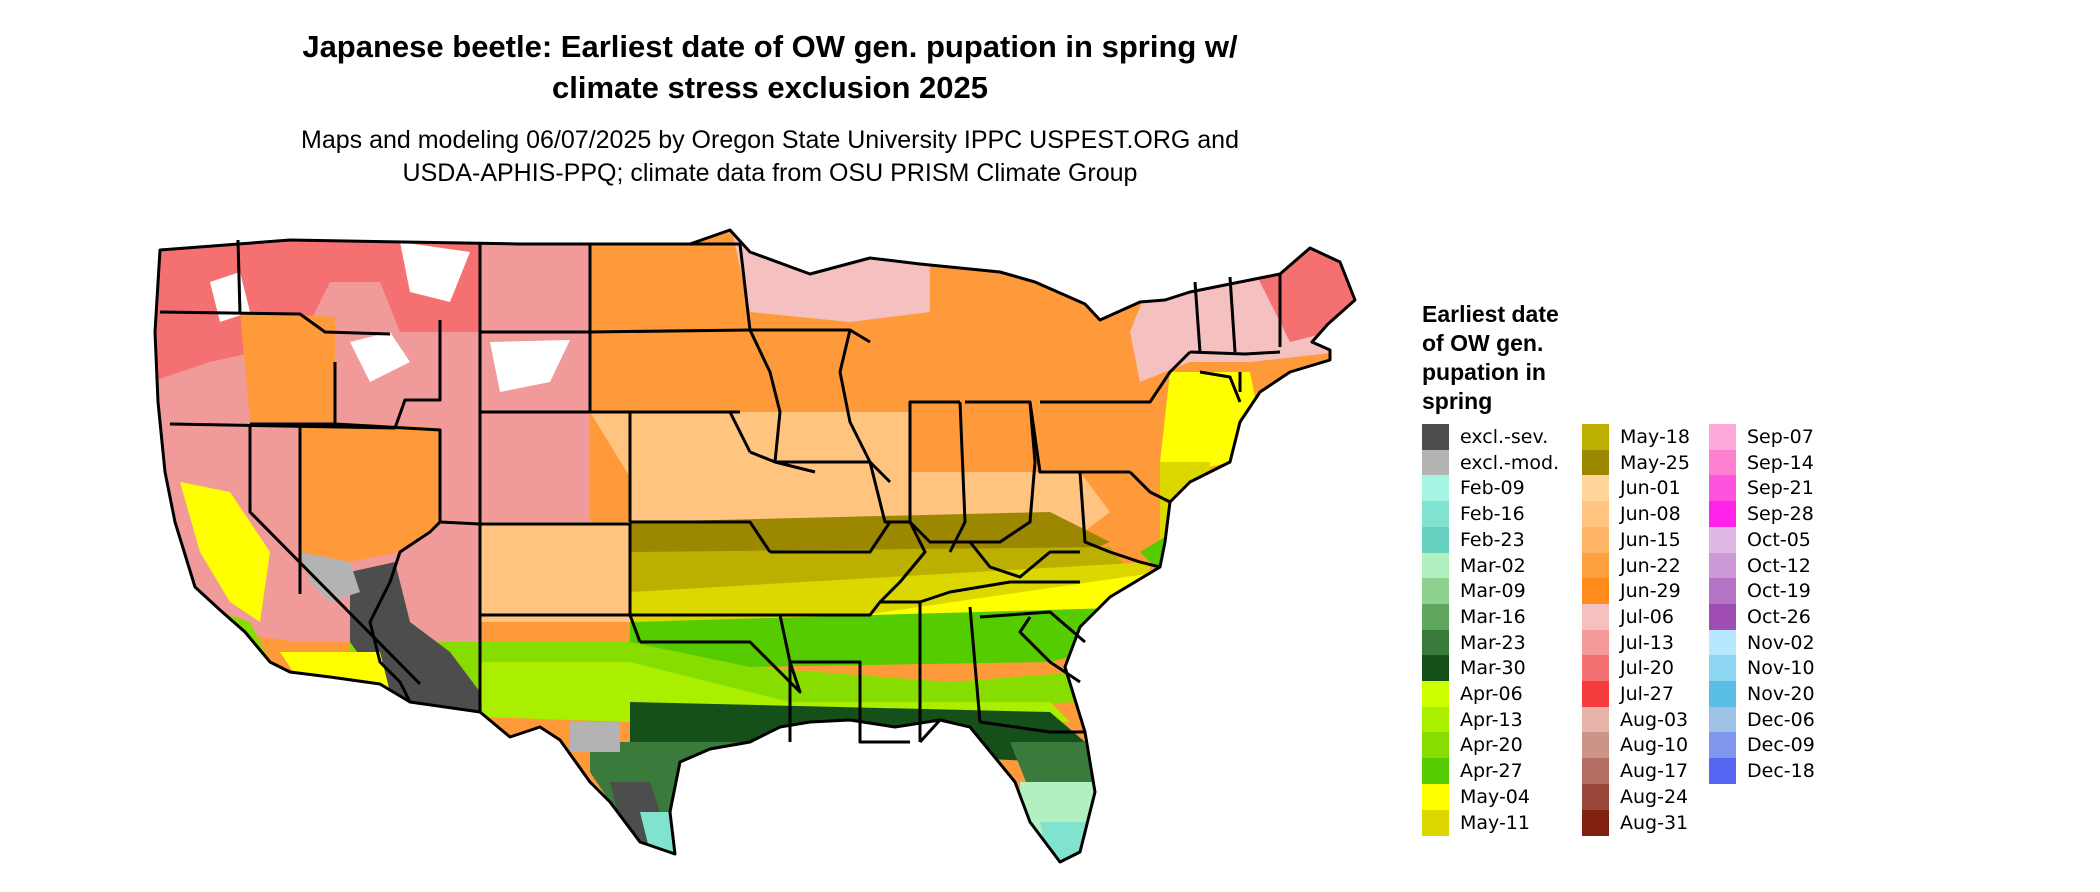  I want to click on zone-utah-nevada, so click(370, 492).